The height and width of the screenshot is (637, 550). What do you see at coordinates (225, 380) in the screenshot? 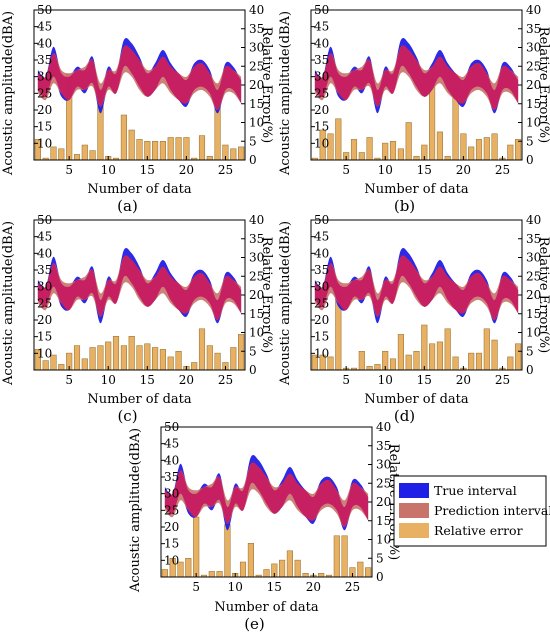
I see `x-tick-label: 25` at bounding box center [225, 380].